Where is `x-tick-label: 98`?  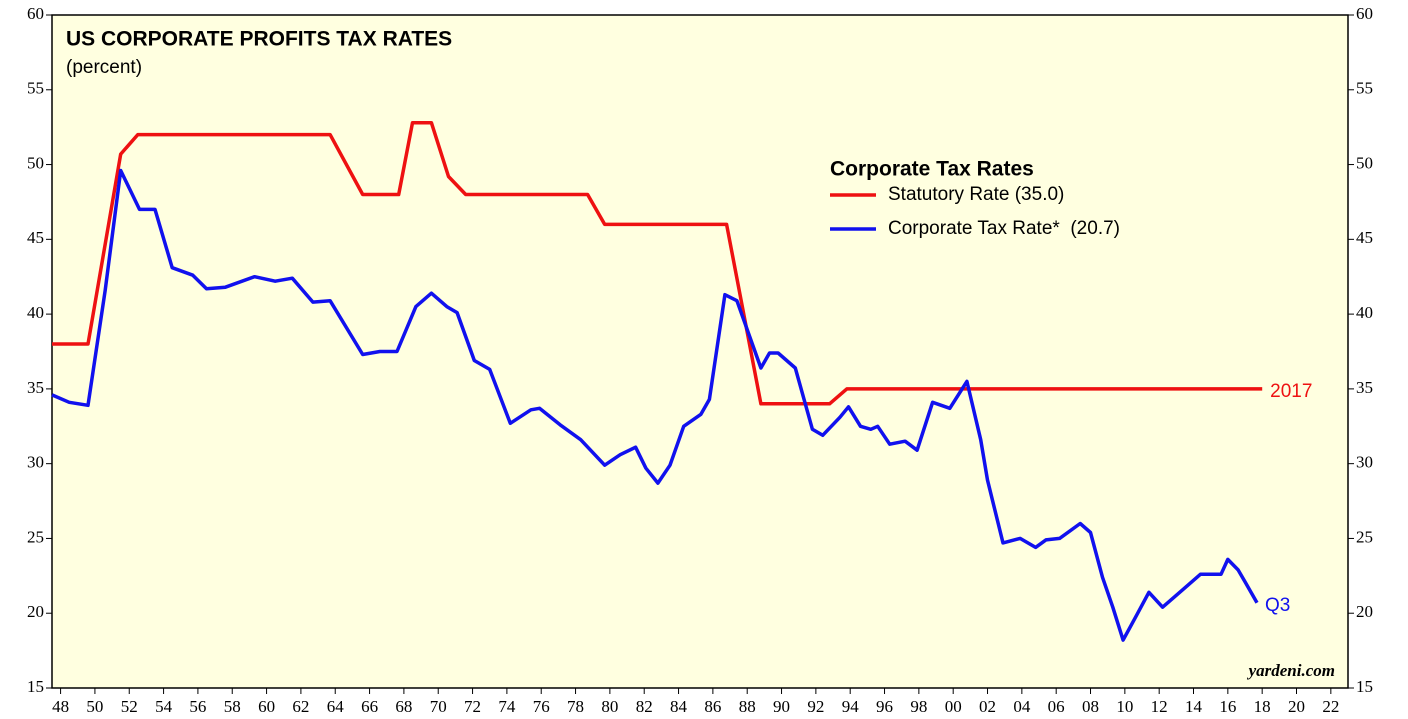 x-tick-label: 98 is located at coordinates (918, 706).